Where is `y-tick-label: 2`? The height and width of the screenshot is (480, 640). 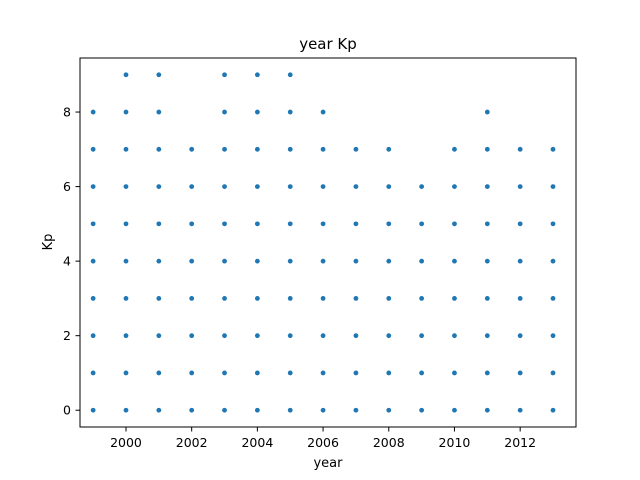
y-tick-label: 2 is located at coordinates (67, 335).